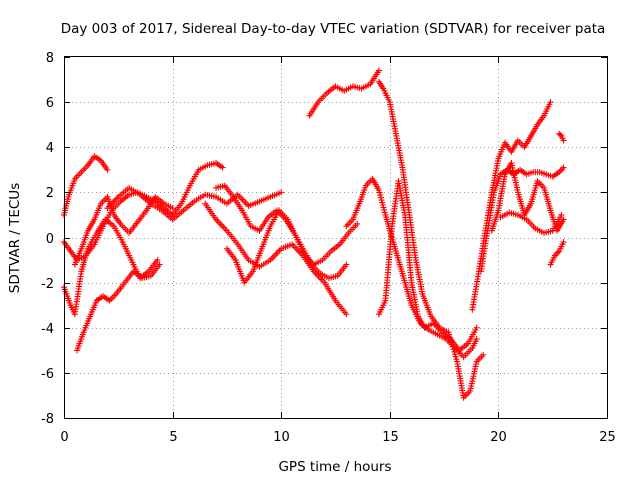  Describe the element at coordinates (50, 239) in the screenshot. I see `y-tick-label: 0` at that location.